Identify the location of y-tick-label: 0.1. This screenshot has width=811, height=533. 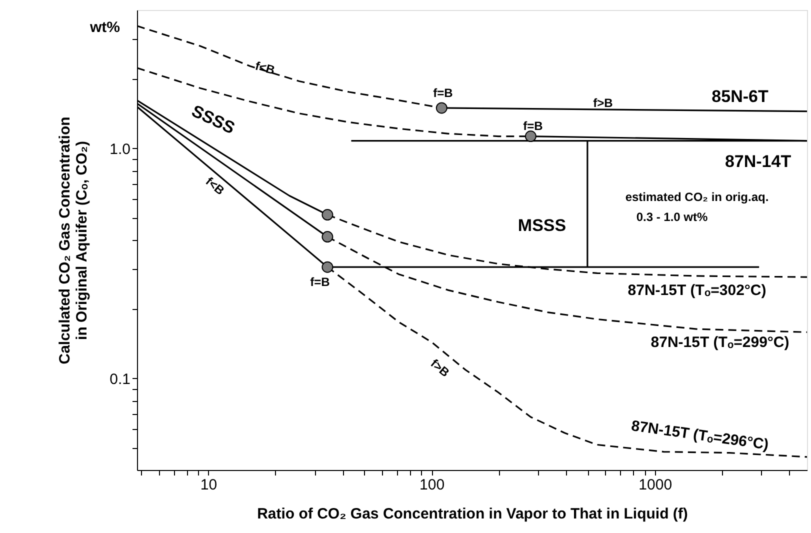
(120, 379).